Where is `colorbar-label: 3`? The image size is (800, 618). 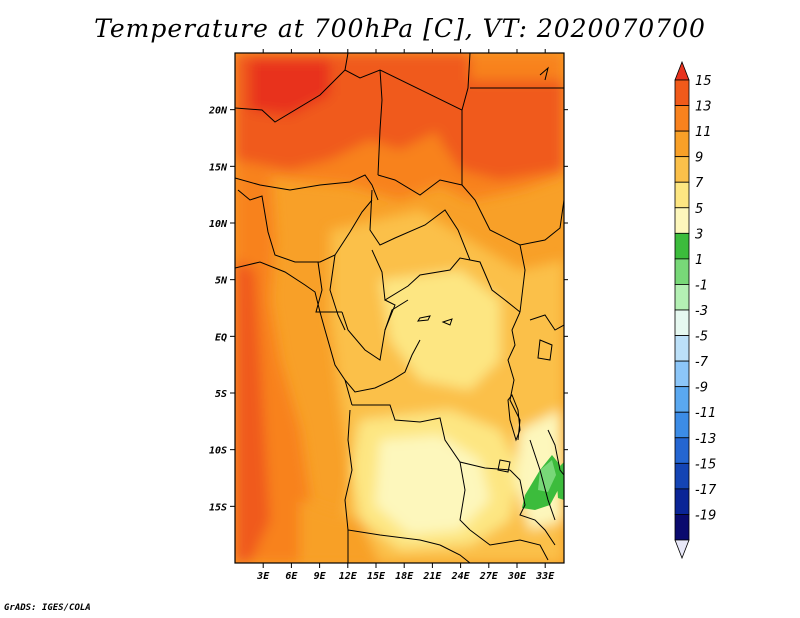
colorbar-label: 3 is located at coordinates (699, 234).